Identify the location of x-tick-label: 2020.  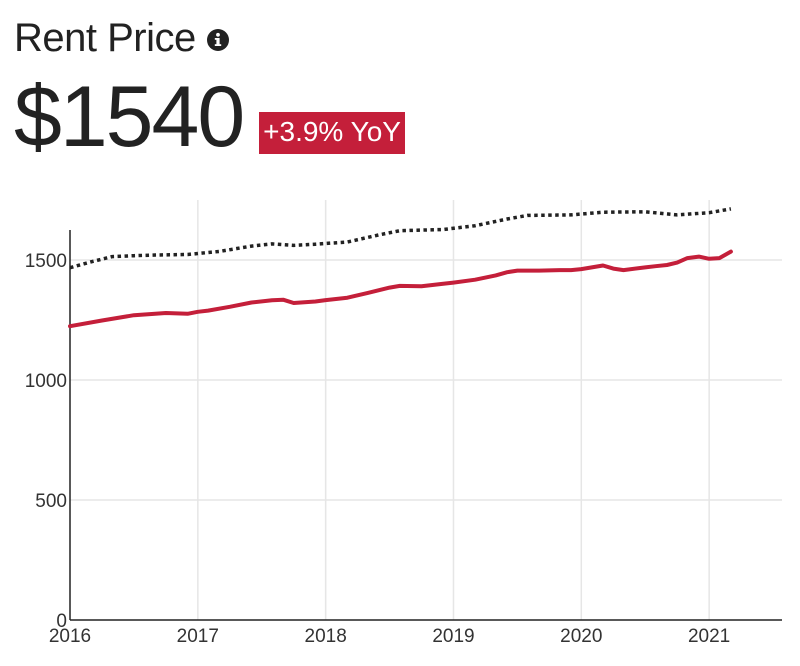
(581, 636).